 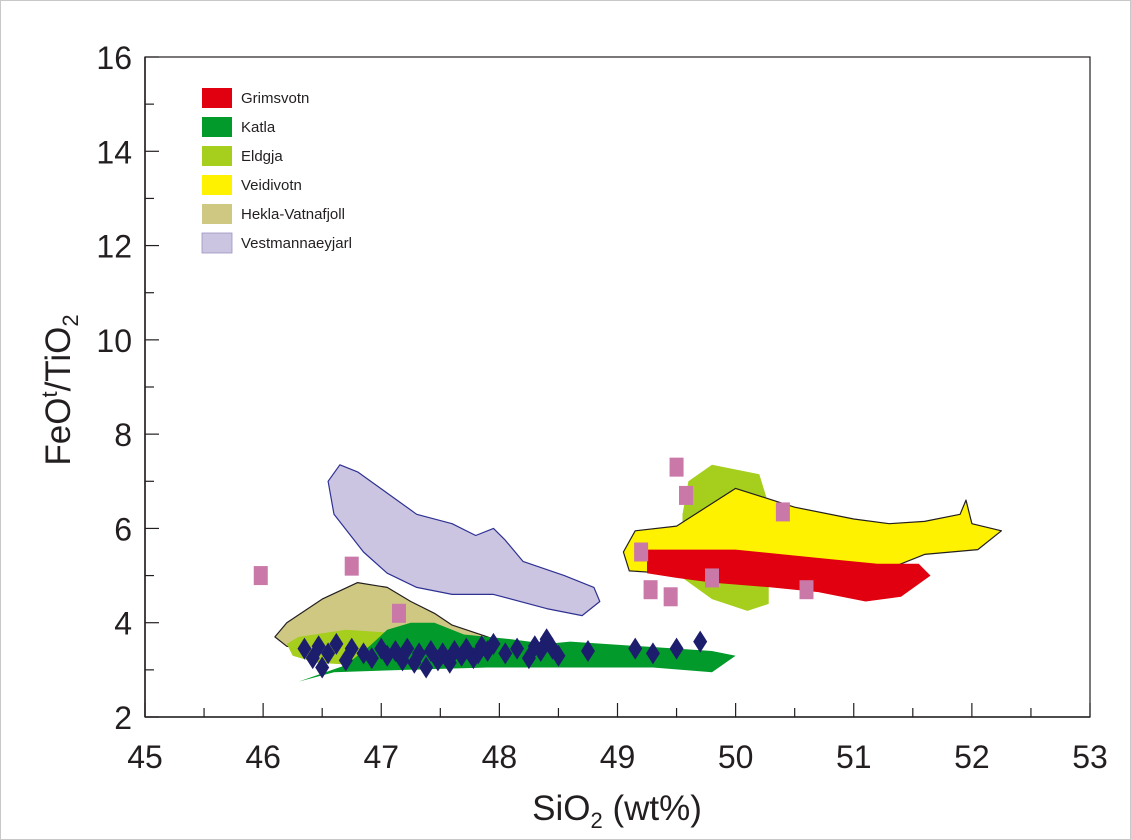 I want to click on legend-item: Hekla-Vatnafjoll, so click(x=273, y=214).